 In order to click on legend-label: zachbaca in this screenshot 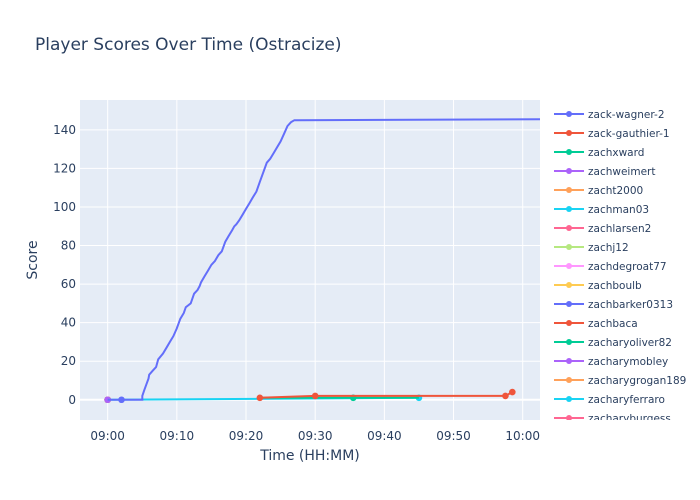, I will do `click(613, 324)`.